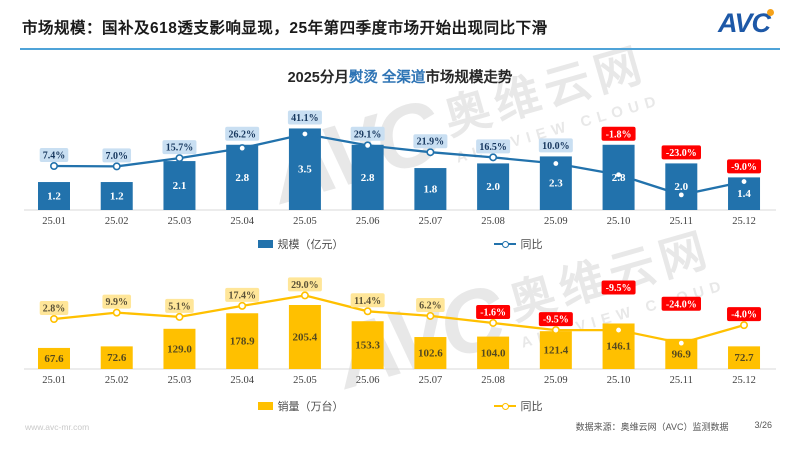  What do you see at coordinates (619, 288) in the screenshot?
I see `pct-label: -9.5%` at bounding box center [619, 288].